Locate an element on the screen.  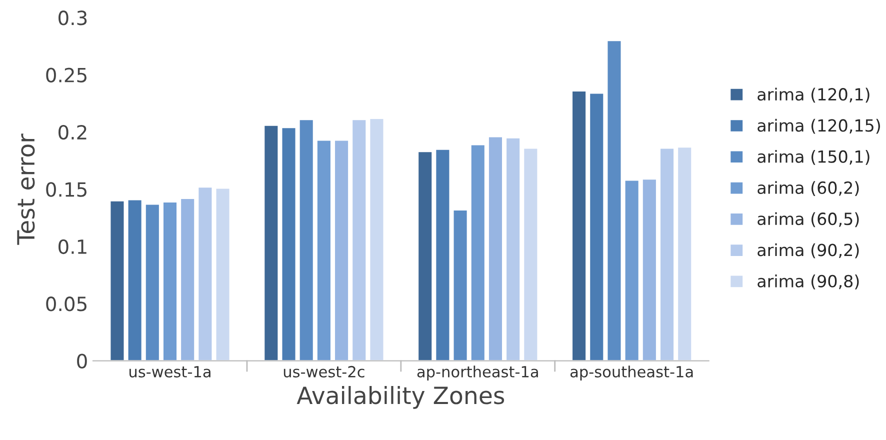
y-tick-label: 0.25 is located at coordinates (66, 75).